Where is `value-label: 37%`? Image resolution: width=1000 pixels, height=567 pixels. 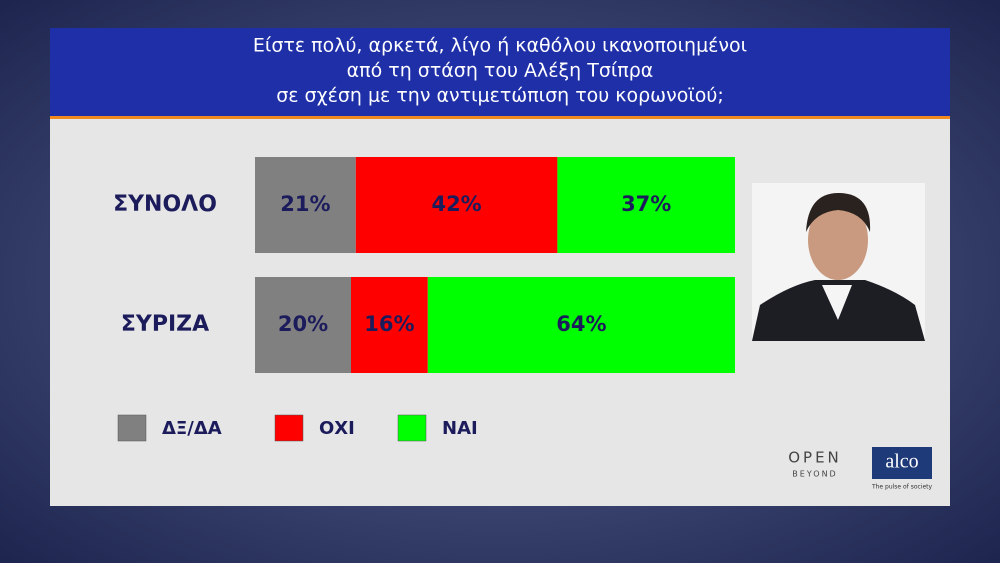
value-label: 37% is located at coordinates (646, 204).